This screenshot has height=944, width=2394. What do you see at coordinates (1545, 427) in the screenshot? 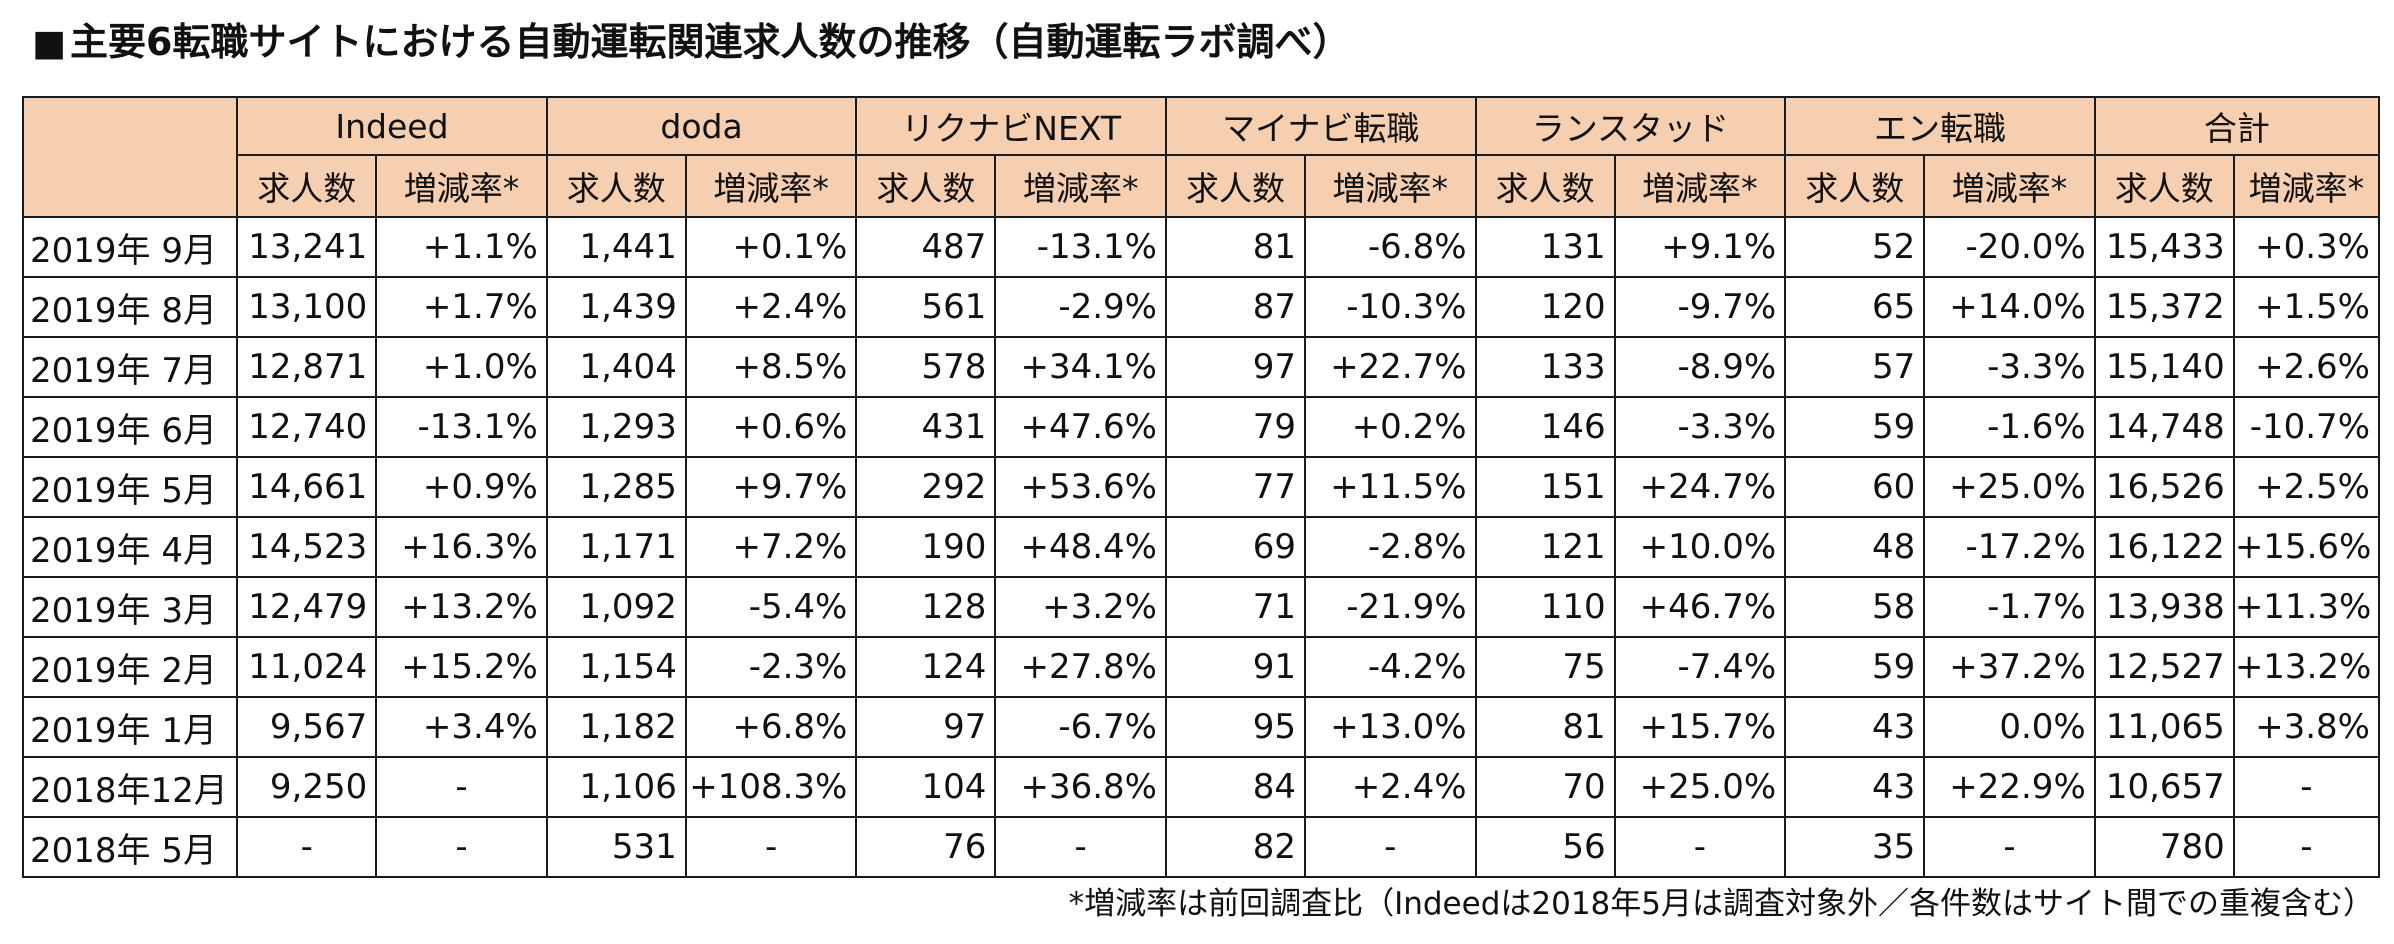
I see `count-cell: 146` at bounding box center [1545, 427].